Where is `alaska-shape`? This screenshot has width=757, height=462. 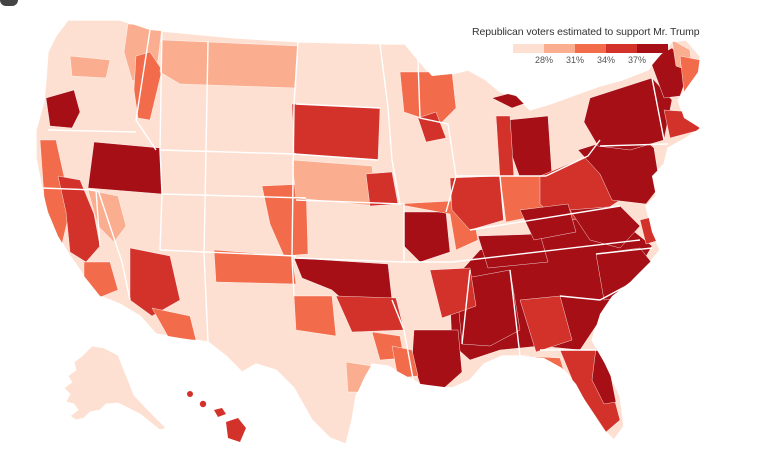
alaska-shape is located at coordinates (115, 388).